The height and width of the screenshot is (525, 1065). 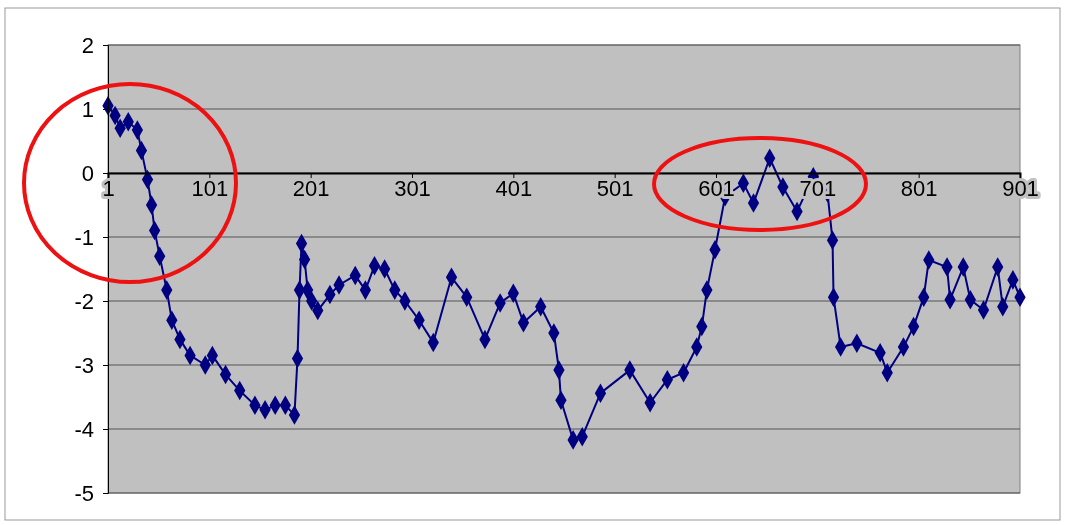 What do you see at coordinates (412, 188) in the screenshot?
I see `x-tick-label: 301` at bounding box center [412, 188].